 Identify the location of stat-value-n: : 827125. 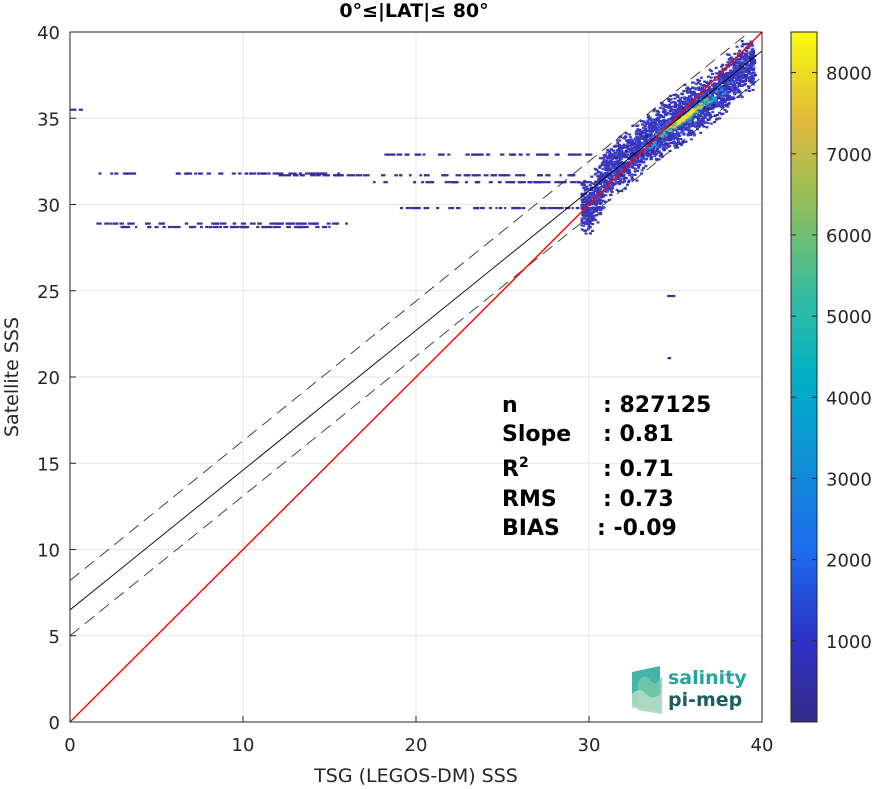
(657, 405).